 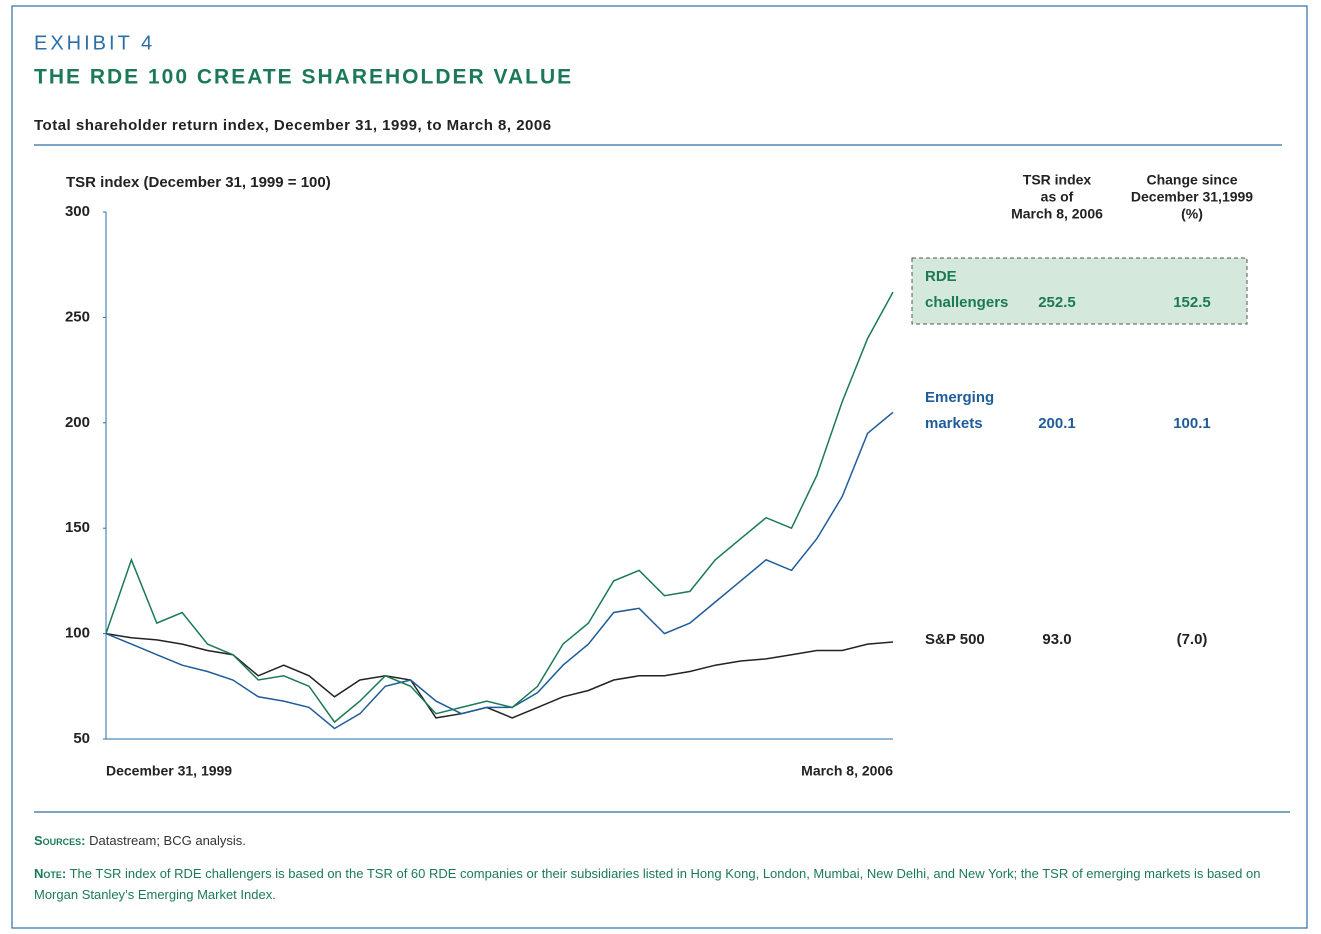 What do you see at coordinates (77, 527) in the screenshot?
I see `y-tick-label: 150` at bounding box center [77, 527].